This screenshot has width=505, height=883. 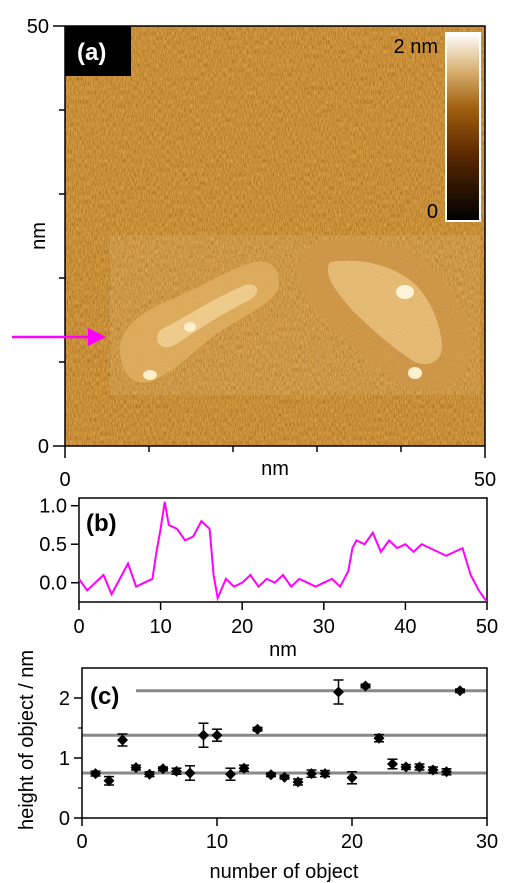 I want to click on panel-b-x-tick-label: 50, so click(x=487, y=627).